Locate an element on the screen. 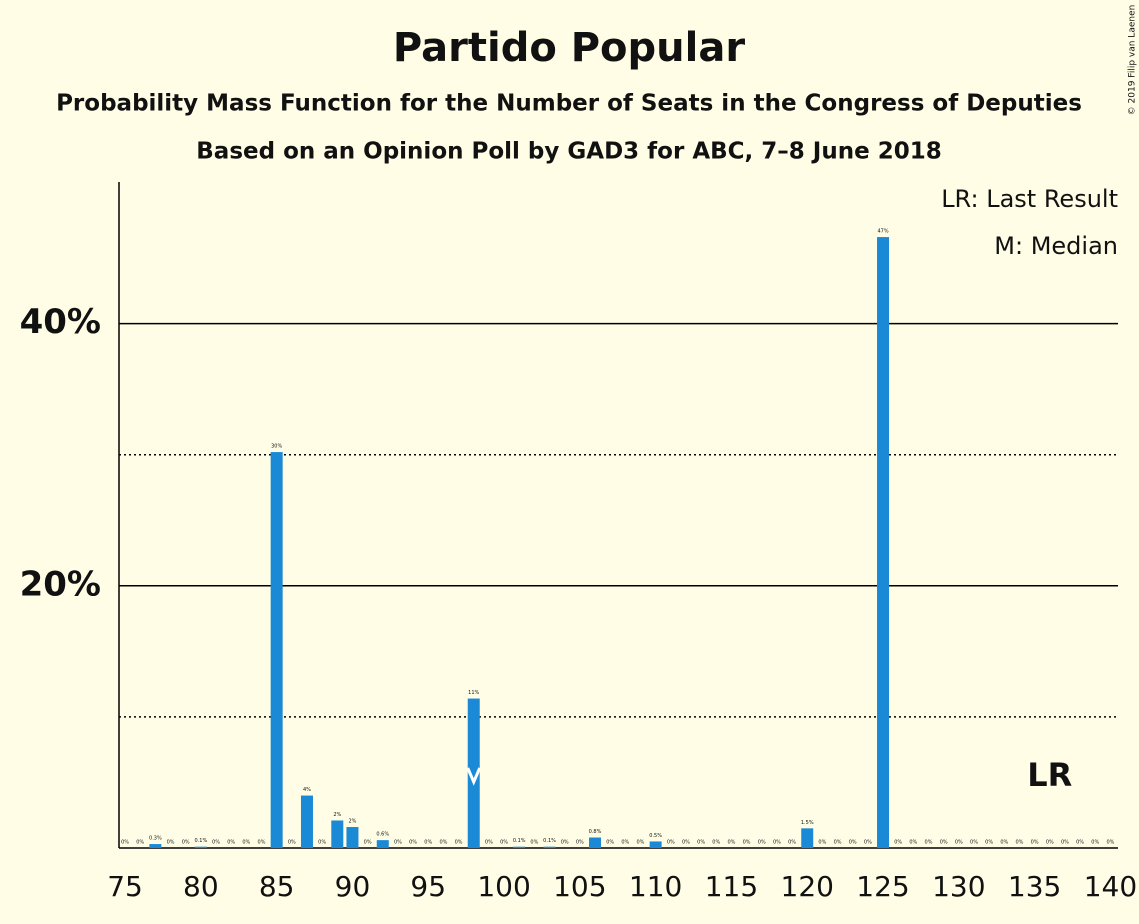 The image size is (1139, 924). value-label: 0.6% is located at coordinates (382, 835).